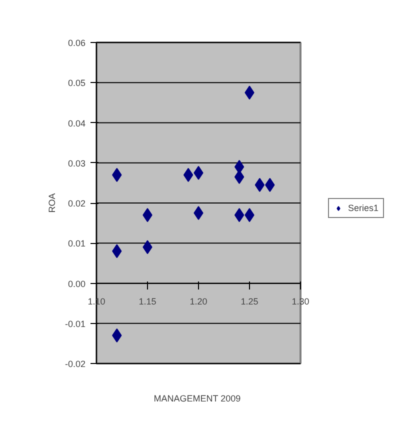 This screenshot has width=401, height=429. I want to click on y-tick-label: 0.01, so click(77, 243).